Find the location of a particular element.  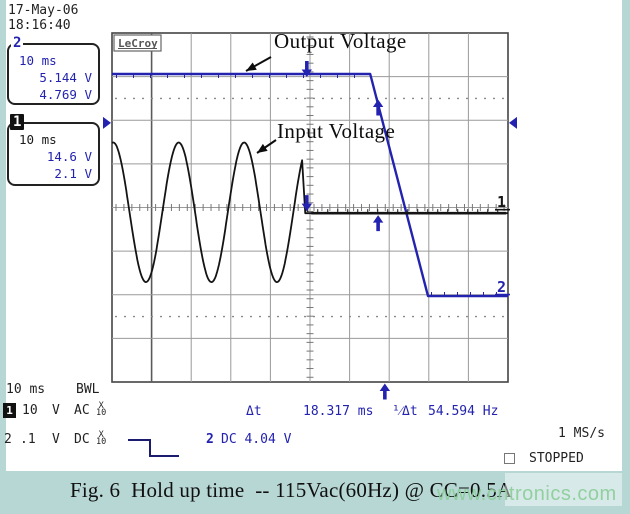

ch2-measure-box: 10 ms 5.144 V 4.769 V is located at coordinates (53, 74).